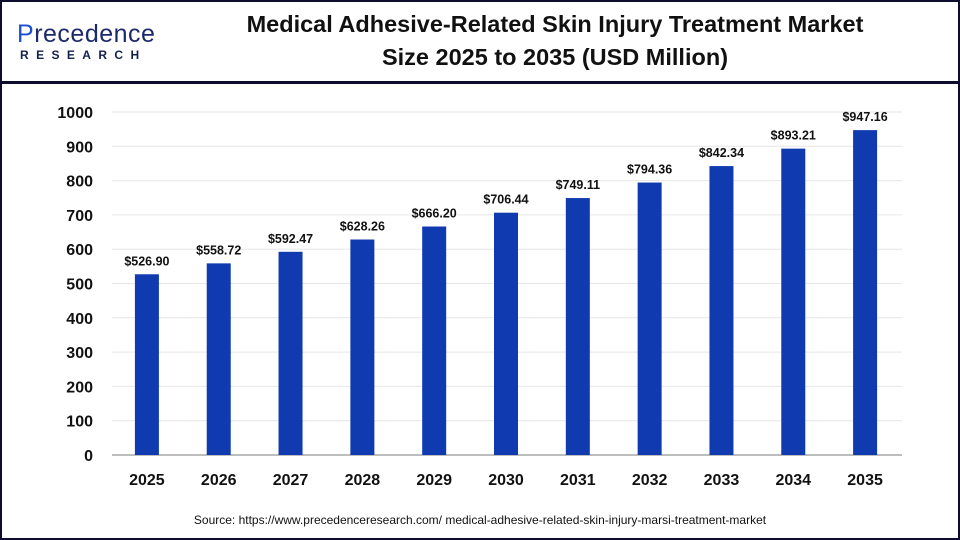  Describe the element at coordinates (505, 200) in the screenshot. I see `data-label-2030: $706.44` at that location.